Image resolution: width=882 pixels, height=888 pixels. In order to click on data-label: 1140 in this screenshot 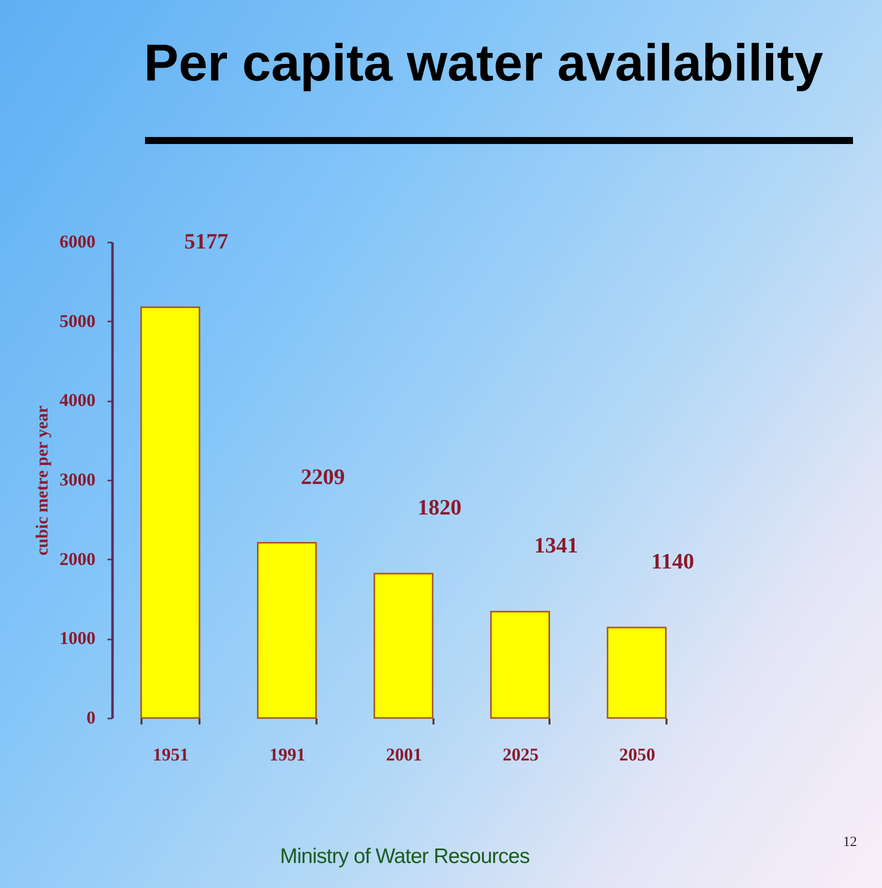, I will do `click(672, 561)`.